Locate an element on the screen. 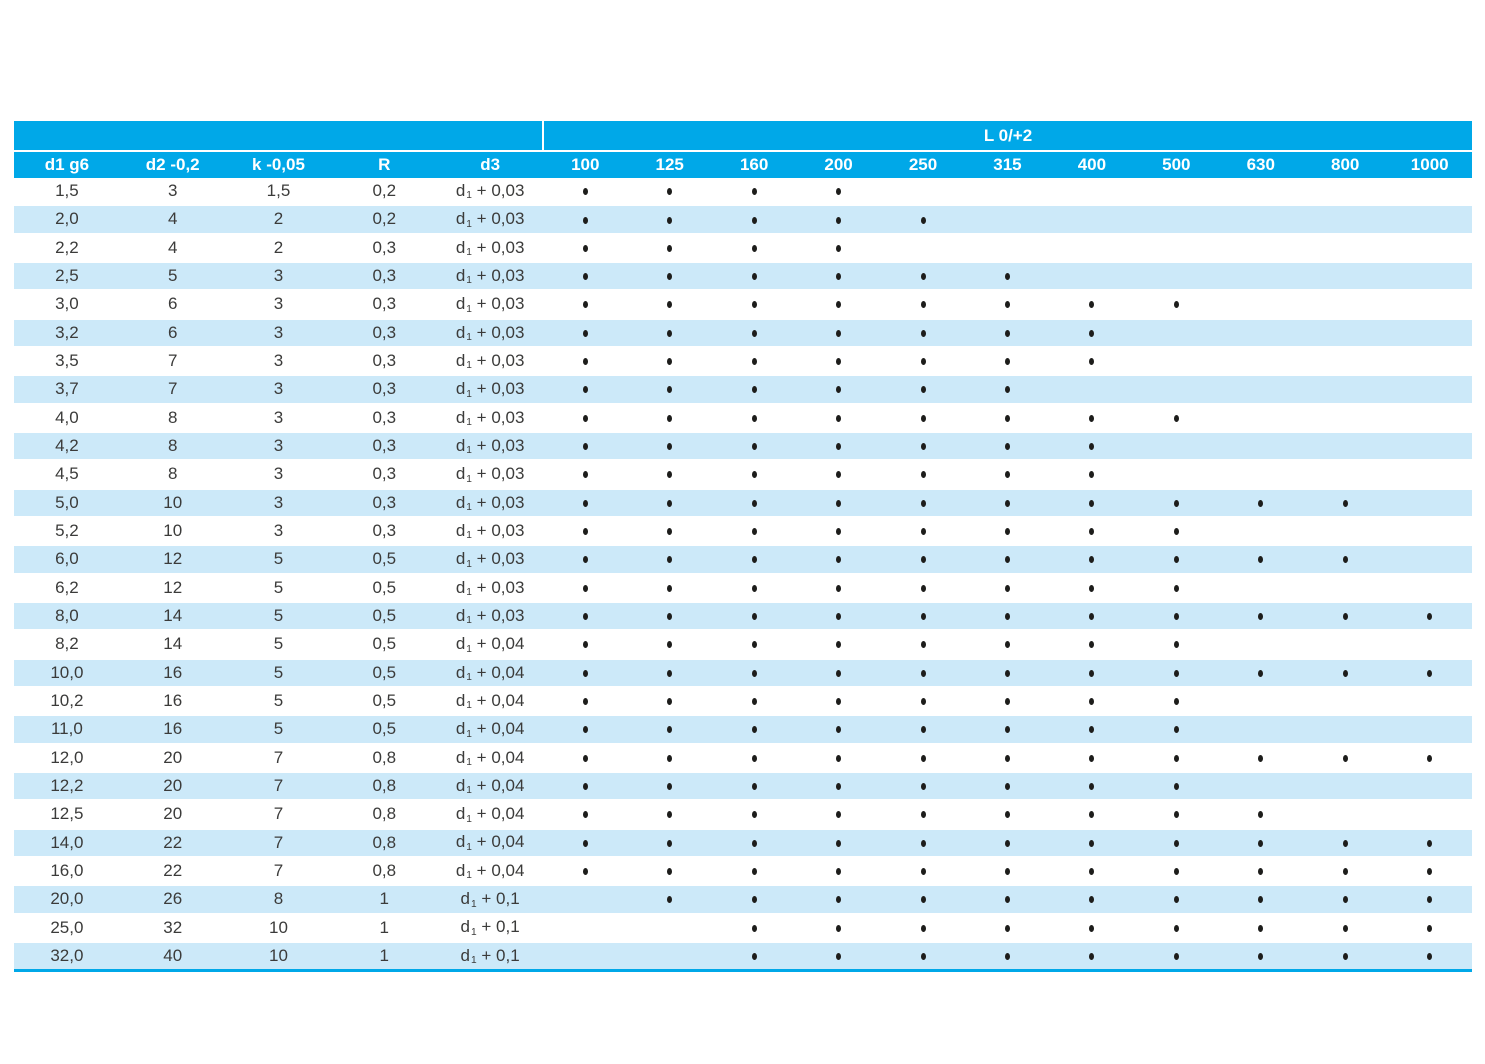 Image resolution: width=1485 pixels, height=1064 pixels. cell-d2: 7 is located at coordinates (172, 390).